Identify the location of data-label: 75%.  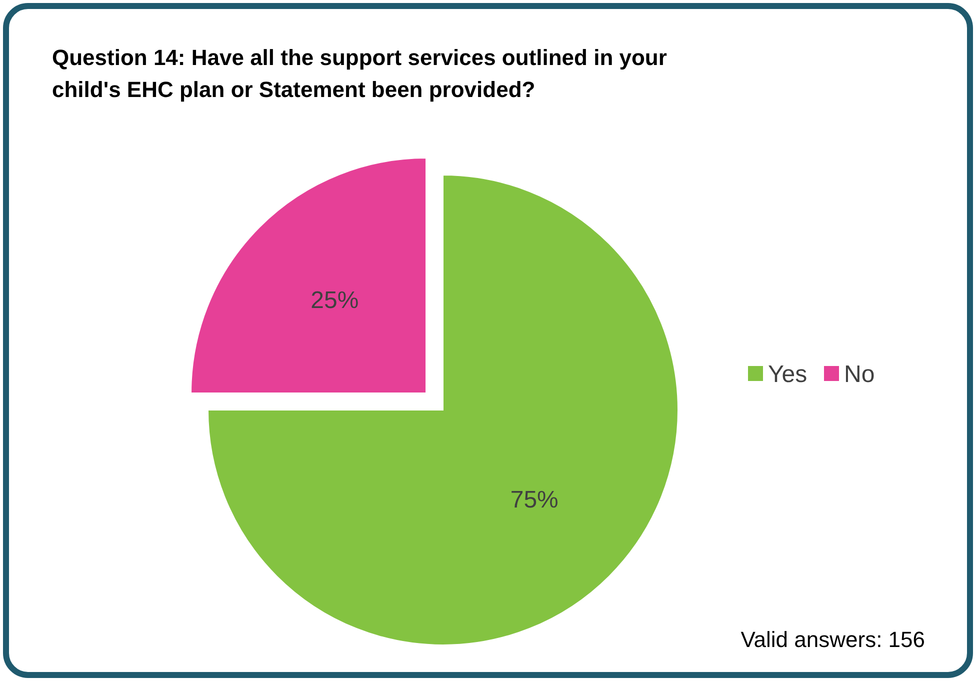
(534, 500).